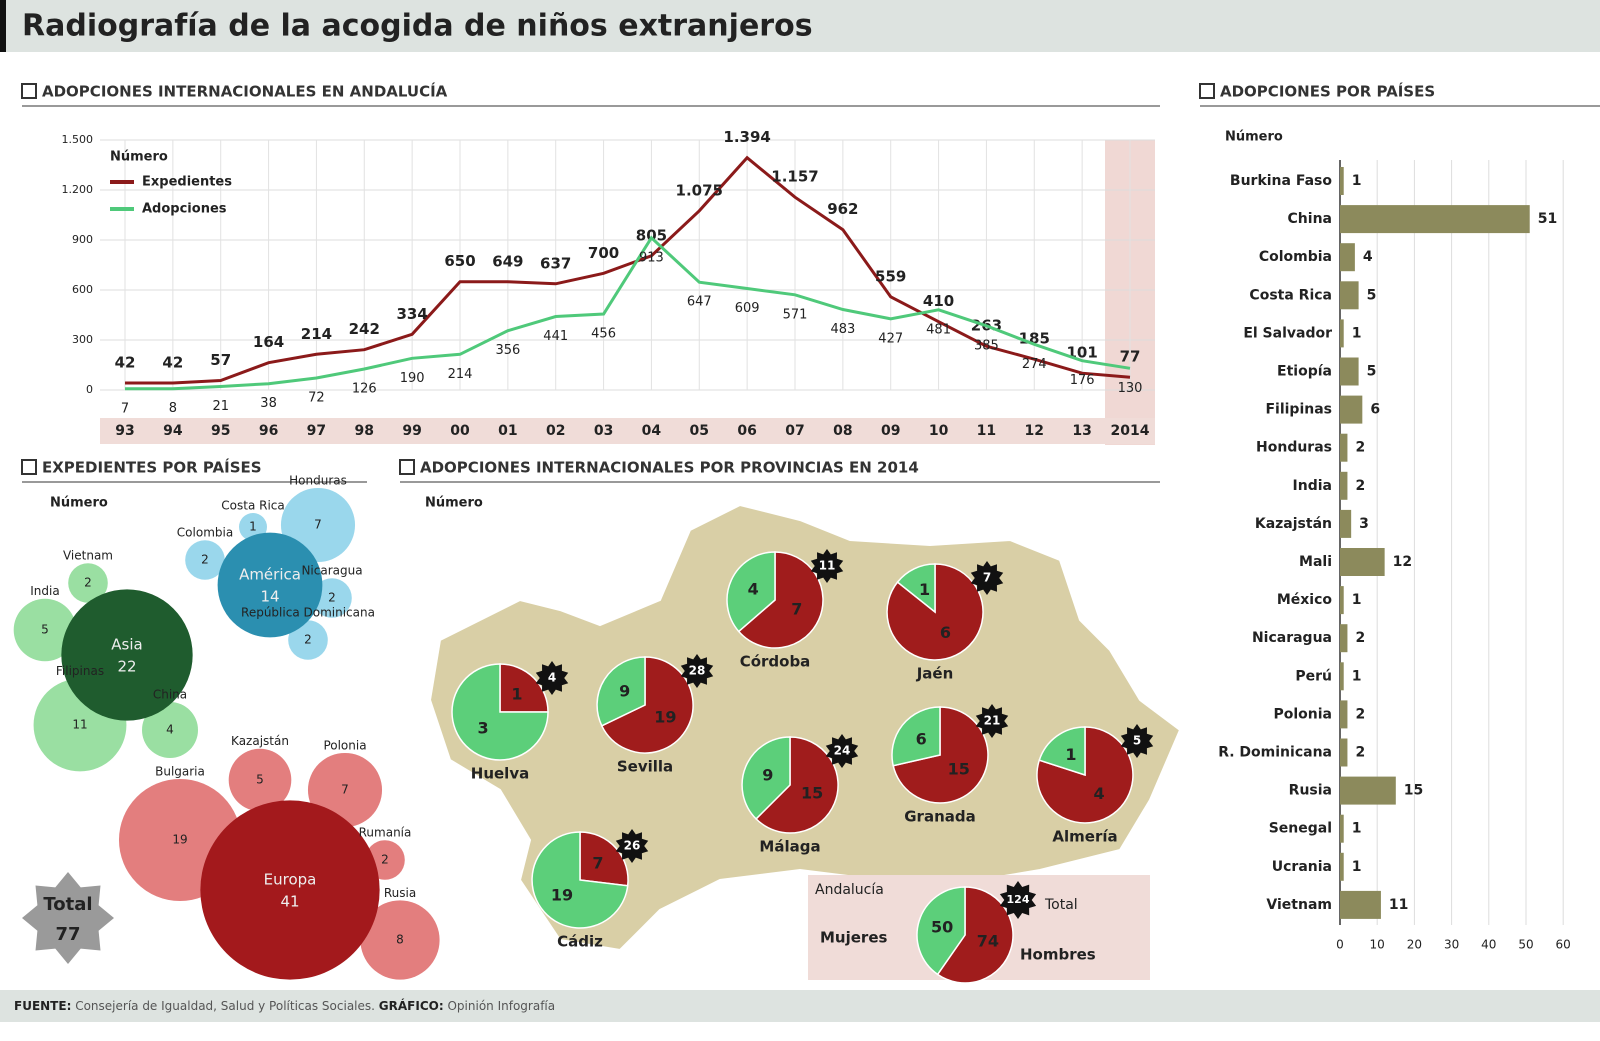 The height and width of the screenshot is (1041, 1600). What do you see at coordinates (1340, 945) in the screenshot?
I see `x-tick-label: 0` at bounding box center [1340, 945].